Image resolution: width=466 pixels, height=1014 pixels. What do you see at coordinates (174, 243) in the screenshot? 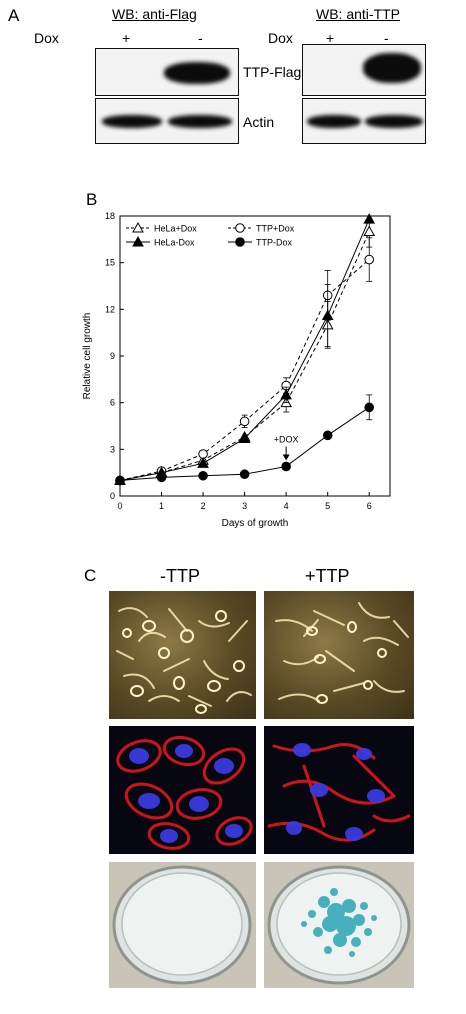
I see `legend-label-hela-dox: HeLa-Dox` at bounding box center [174, 243].